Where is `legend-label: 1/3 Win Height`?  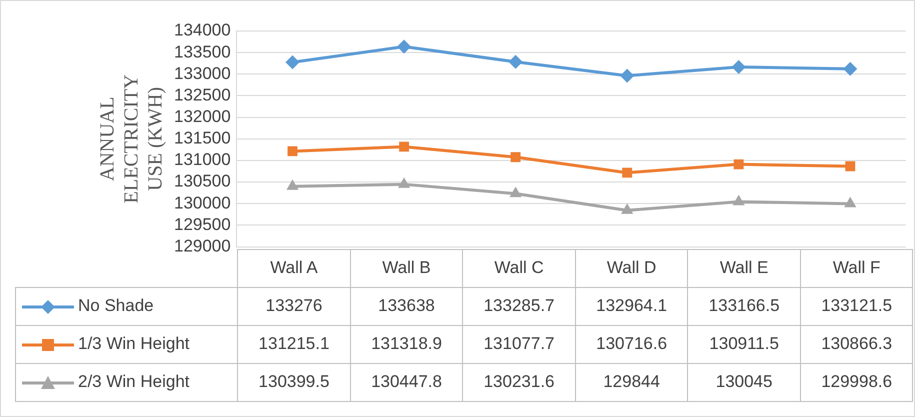 legend-label: 1/3 Win Height is located at coordinates (134, 344).